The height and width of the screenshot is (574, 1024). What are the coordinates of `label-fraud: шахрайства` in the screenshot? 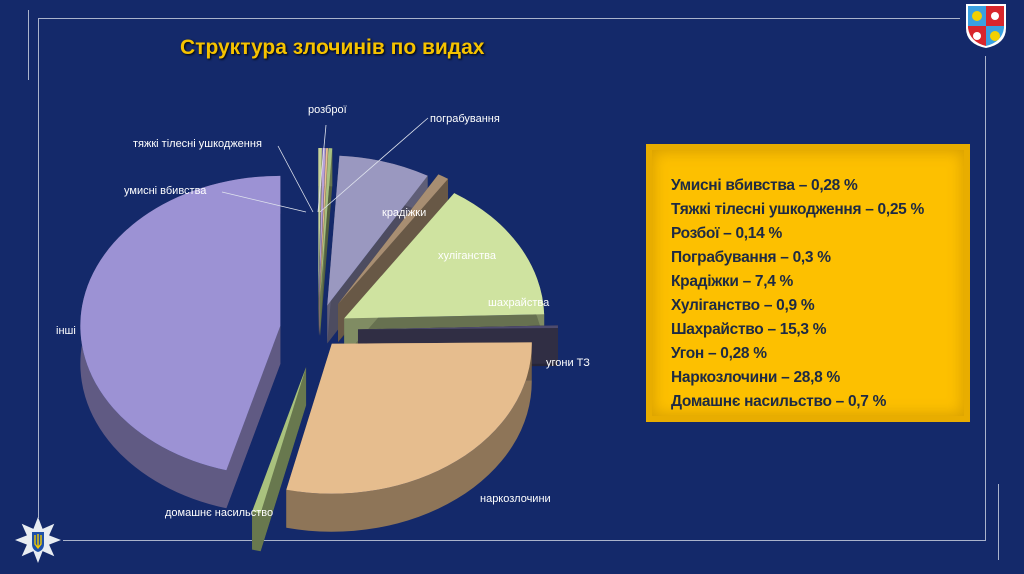 It's located at (519, 303).